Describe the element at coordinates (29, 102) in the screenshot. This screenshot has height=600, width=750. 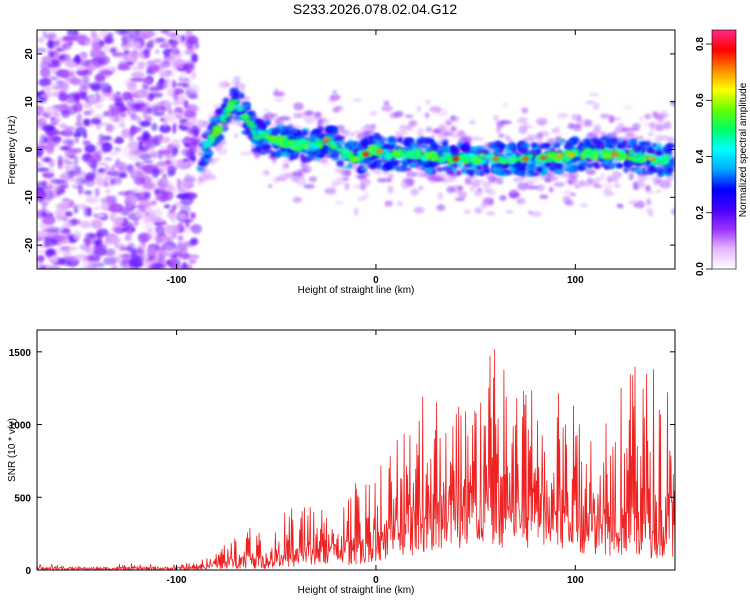
I see `spectrogram-y-tick-label: 10` at that location.